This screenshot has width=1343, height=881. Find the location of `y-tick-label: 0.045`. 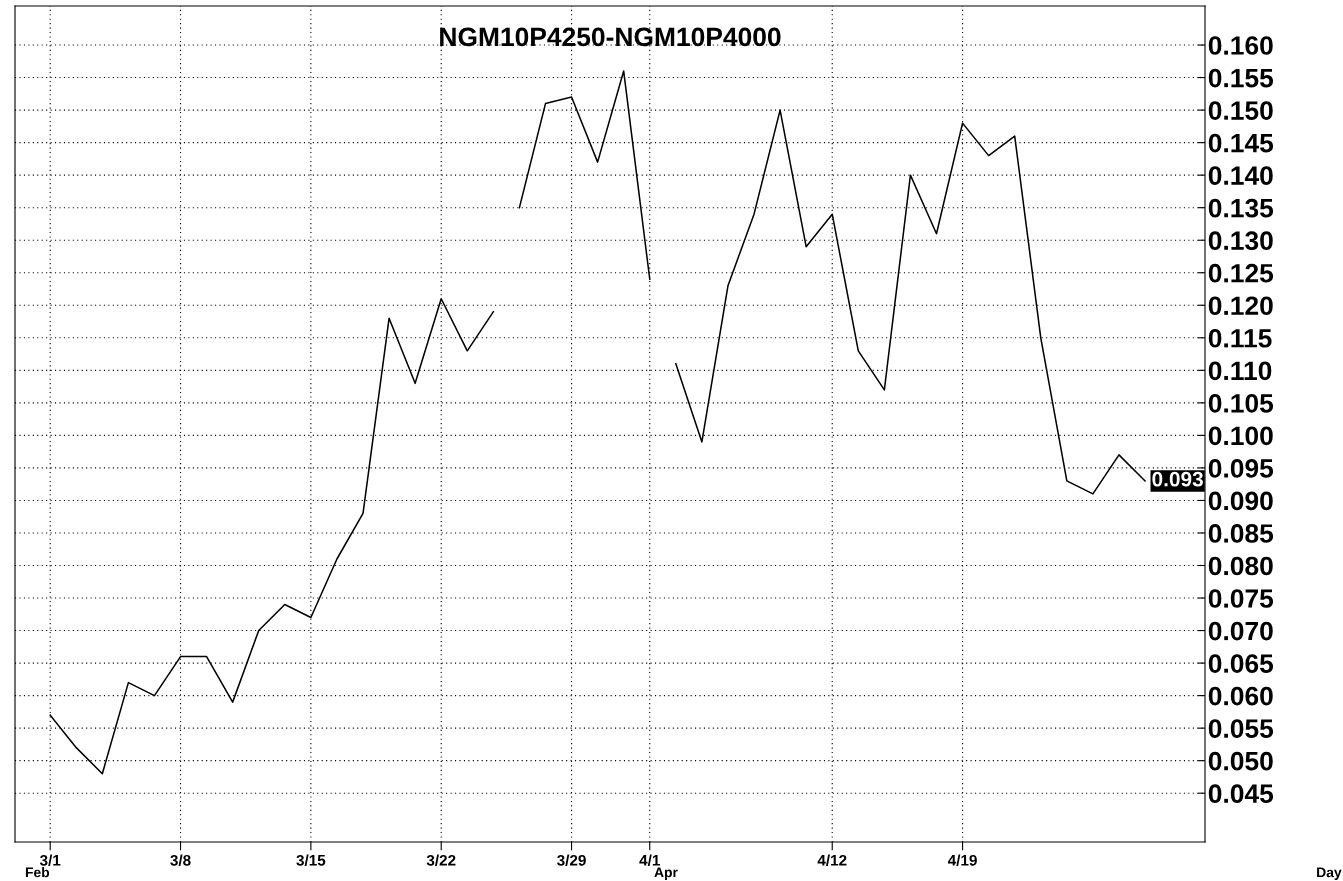

y-tick-label: 0.045 is located at coordinates (1241, 794).